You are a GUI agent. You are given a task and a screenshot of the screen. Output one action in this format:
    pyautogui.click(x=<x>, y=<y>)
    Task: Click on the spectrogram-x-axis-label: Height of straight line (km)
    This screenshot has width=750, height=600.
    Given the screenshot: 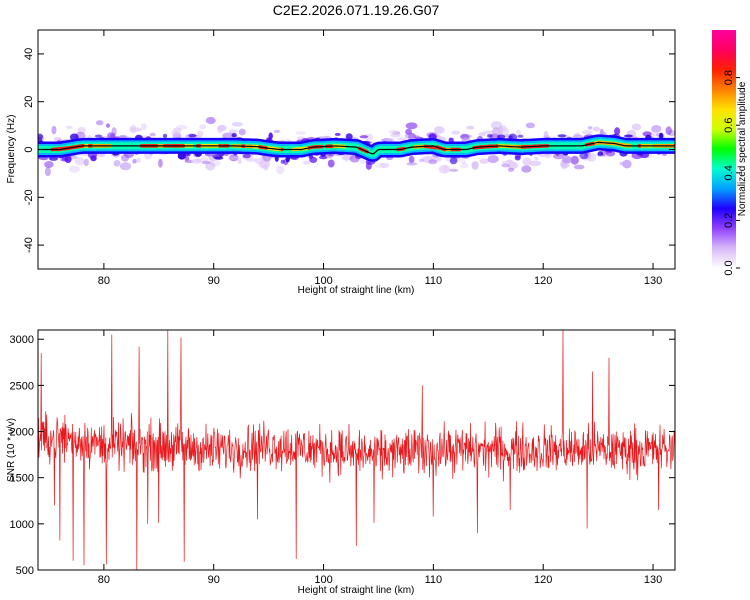 What is the action you would take?
    pyautogui.click(x=356, y=290)
    